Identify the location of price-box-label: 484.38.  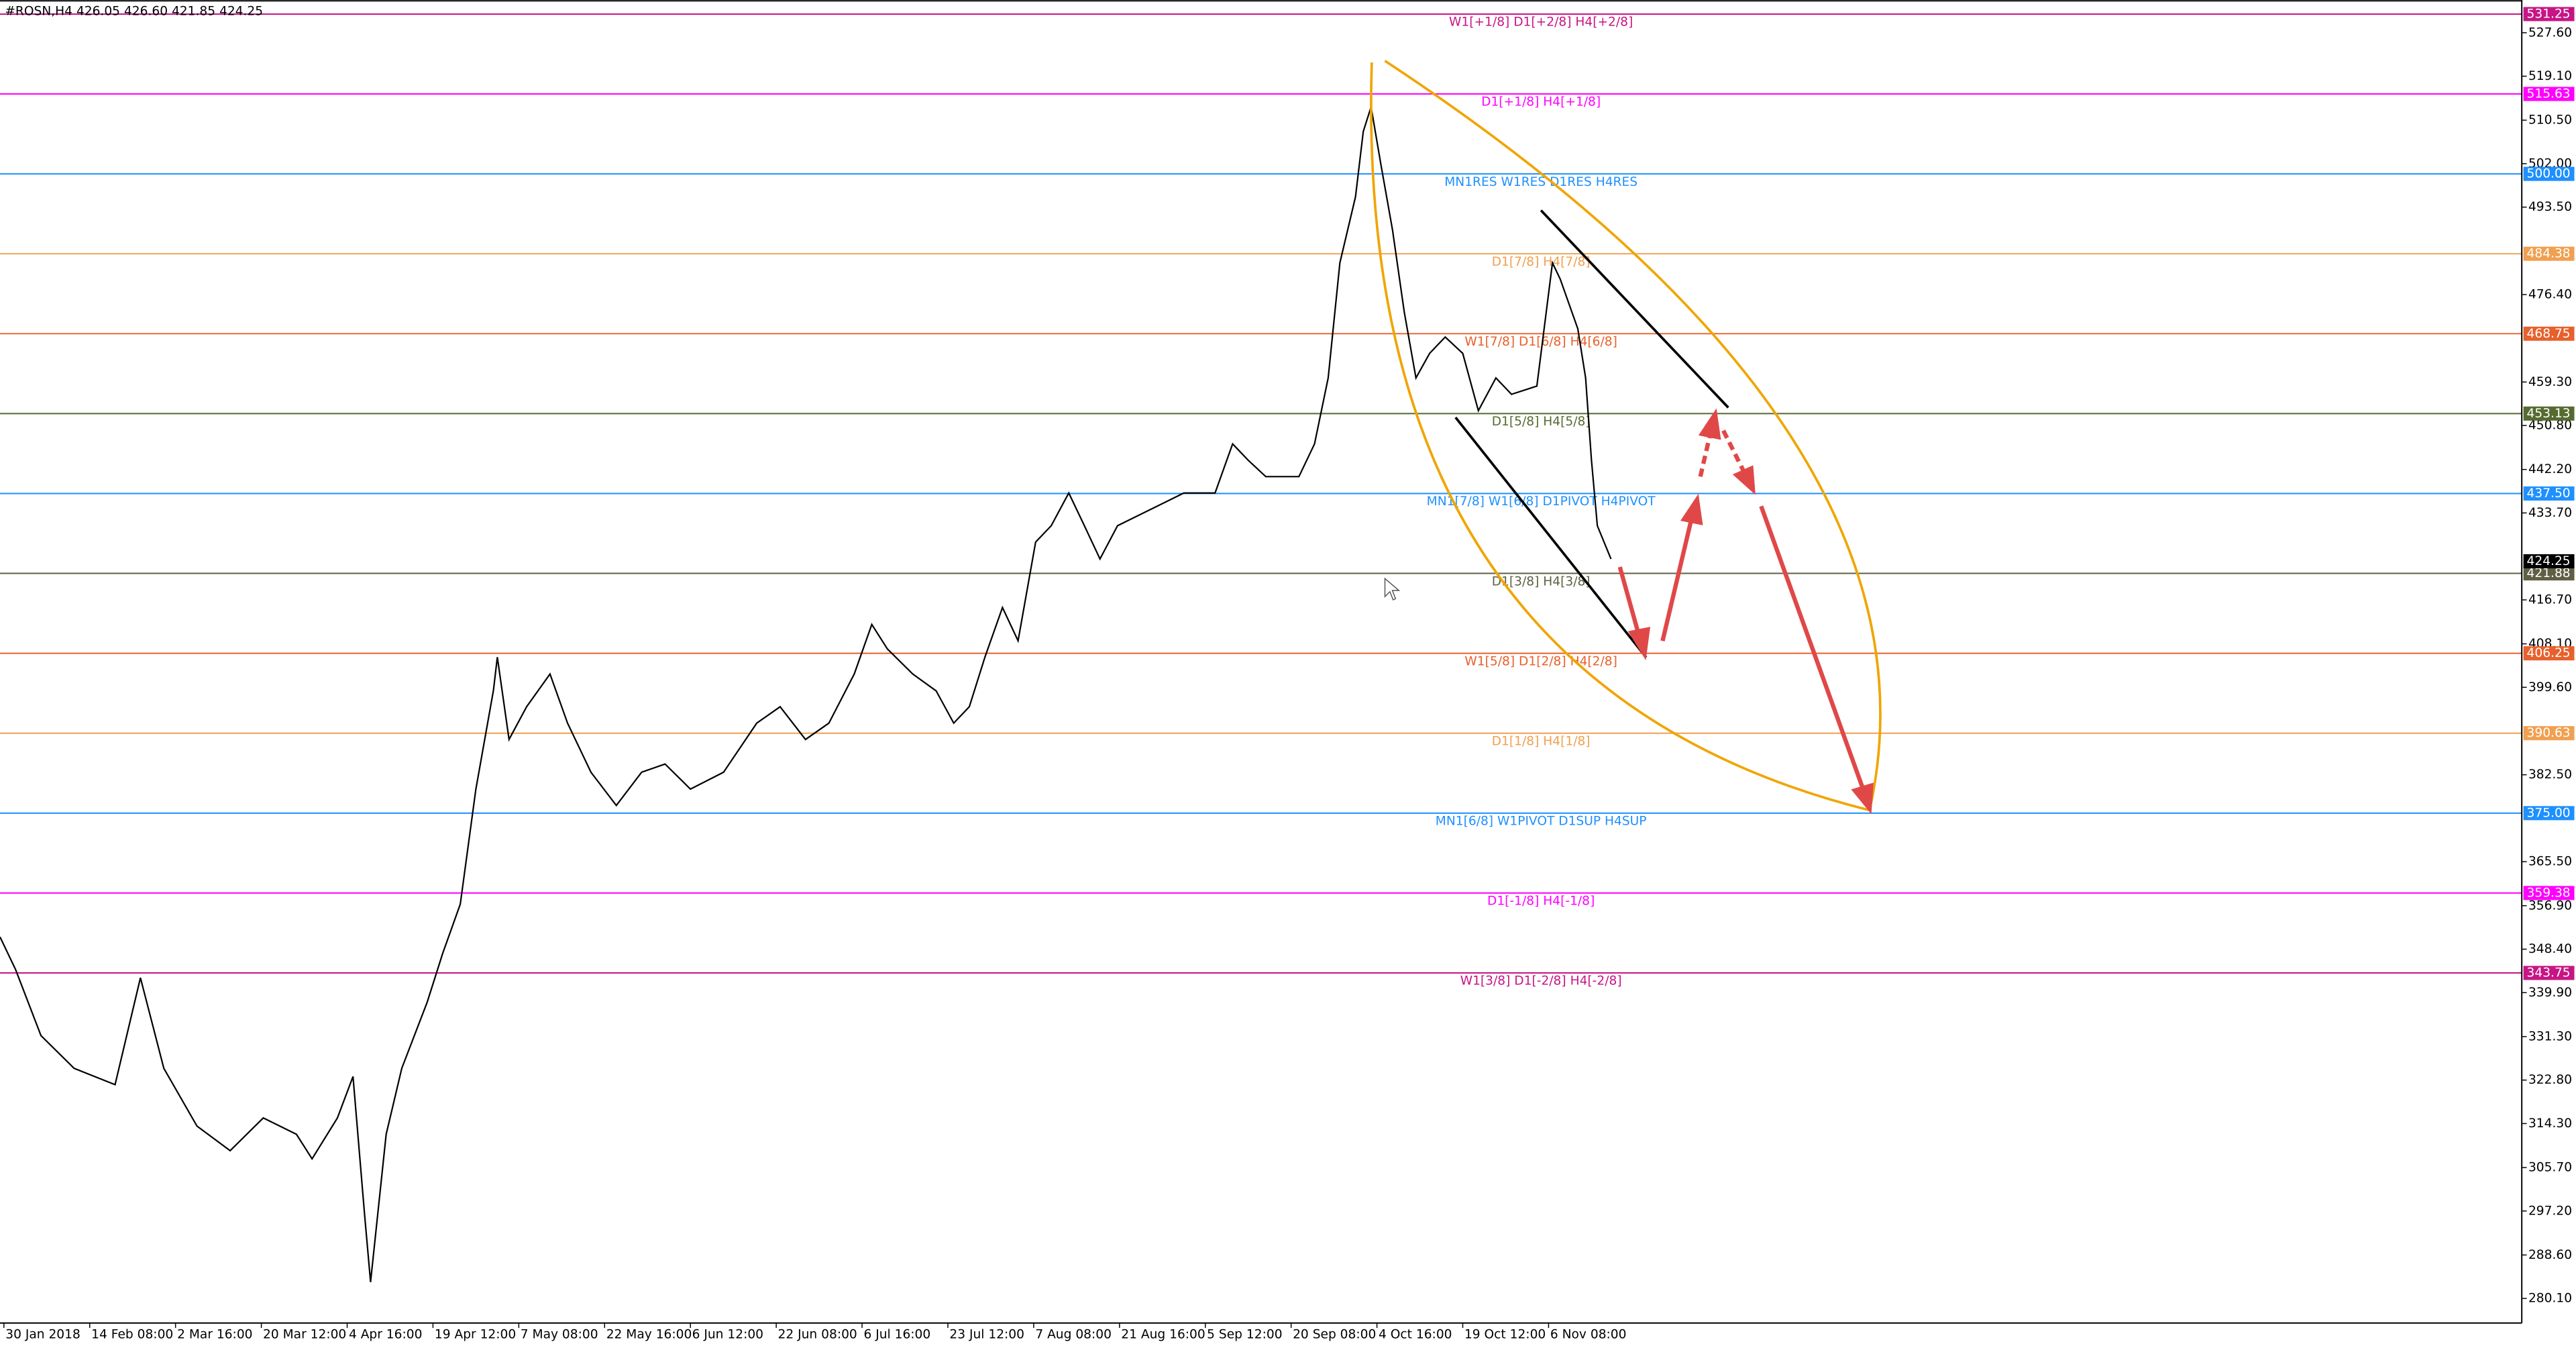
(2549, 254).